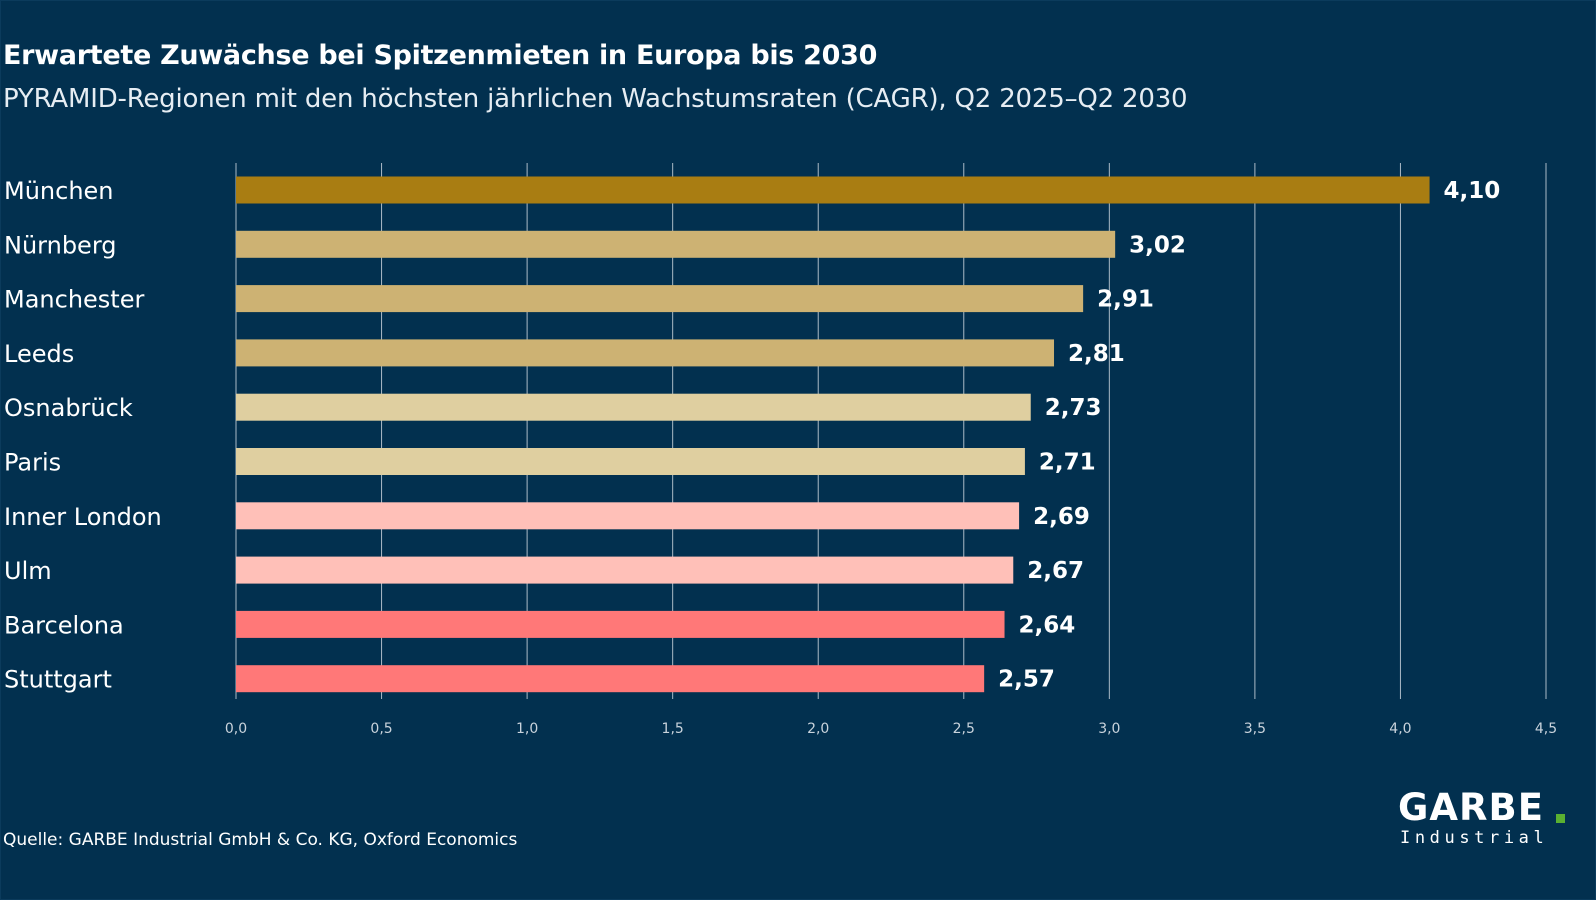 The width and height of the screenshot is (1596, 900). Describe the element at coordinates (818, 729) in the screenshot. I see `x-tick-label: 2,0` at that location.